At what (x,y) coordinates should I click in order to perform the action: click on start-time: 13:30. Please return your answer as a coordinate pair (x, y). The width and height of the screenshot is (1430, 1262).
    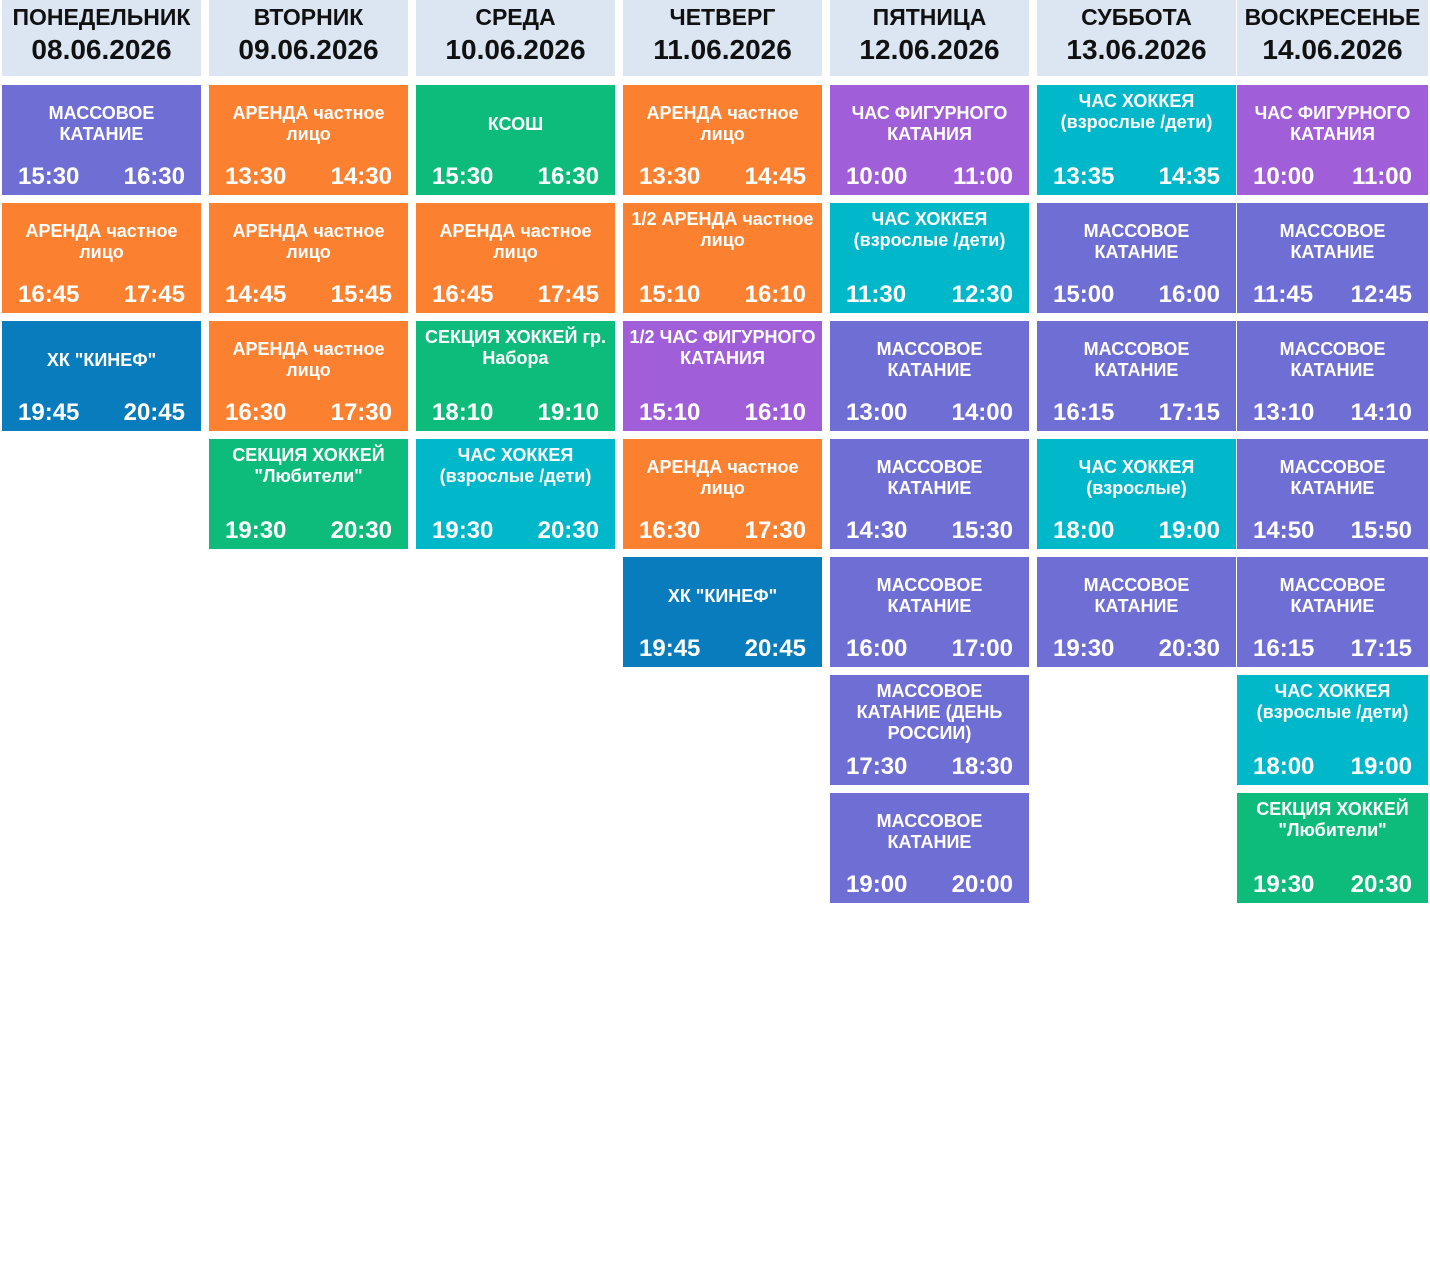
    Looking at the image, I should click on (256, 176).